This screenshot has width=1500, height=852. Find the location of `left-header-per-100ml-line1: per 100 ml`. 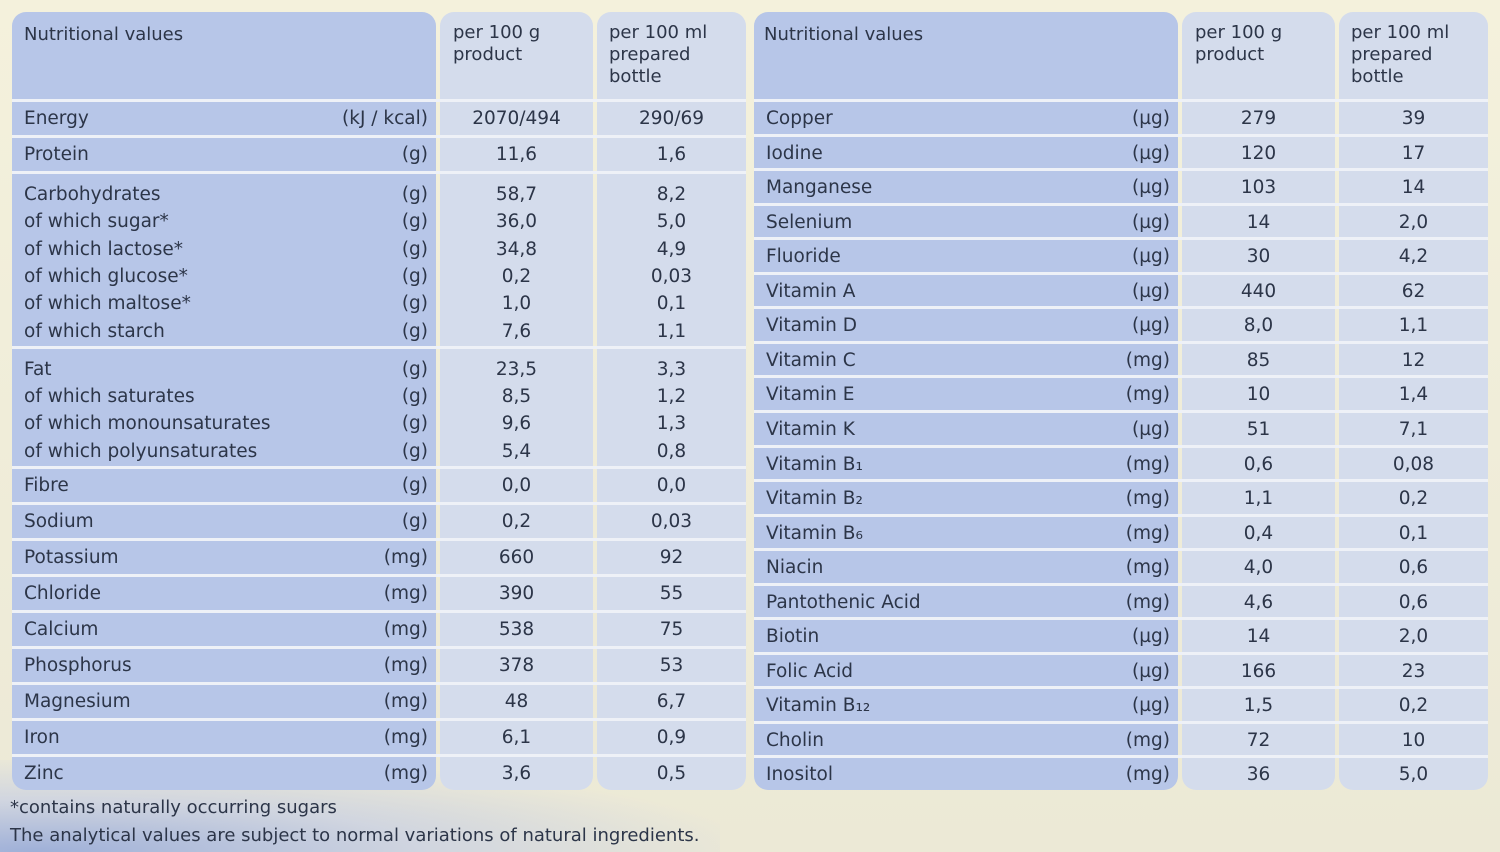

left-header-per-100ml-line1: per 100 ml is located at coordinates (658, 32).